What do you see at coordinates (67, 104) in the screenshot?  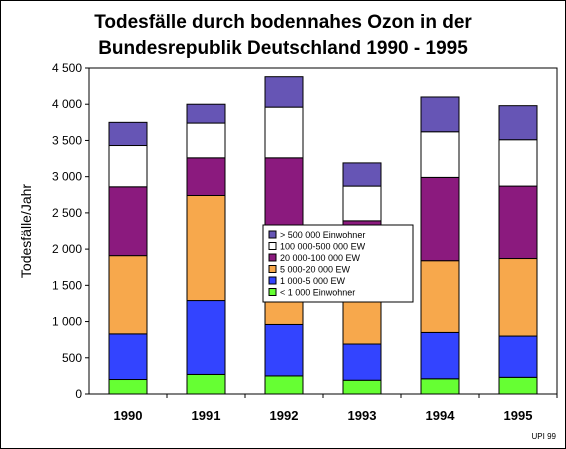 I see `y-tick-label: 4 000` at bounding box center [67, 104].